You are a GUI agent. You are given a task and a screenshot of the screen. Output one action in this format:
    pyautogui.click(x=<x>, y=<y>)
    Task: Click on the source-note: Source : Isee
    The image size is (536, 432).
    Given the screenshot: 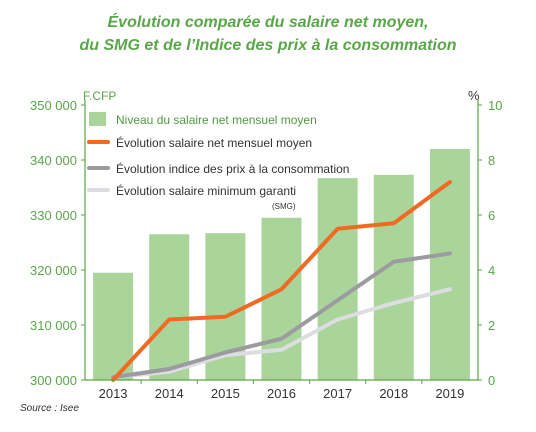 What is the action you would take?
    pyautogui.click(x=49, y=408)
    